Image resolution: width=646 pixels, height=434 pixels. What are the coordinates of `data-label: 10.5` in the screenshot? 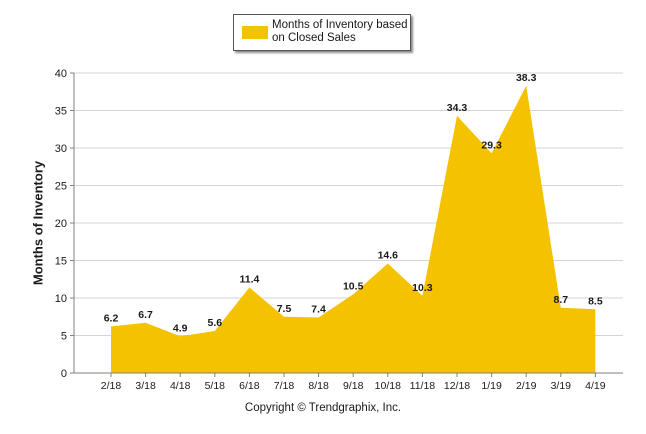 It's located at (353, 286).